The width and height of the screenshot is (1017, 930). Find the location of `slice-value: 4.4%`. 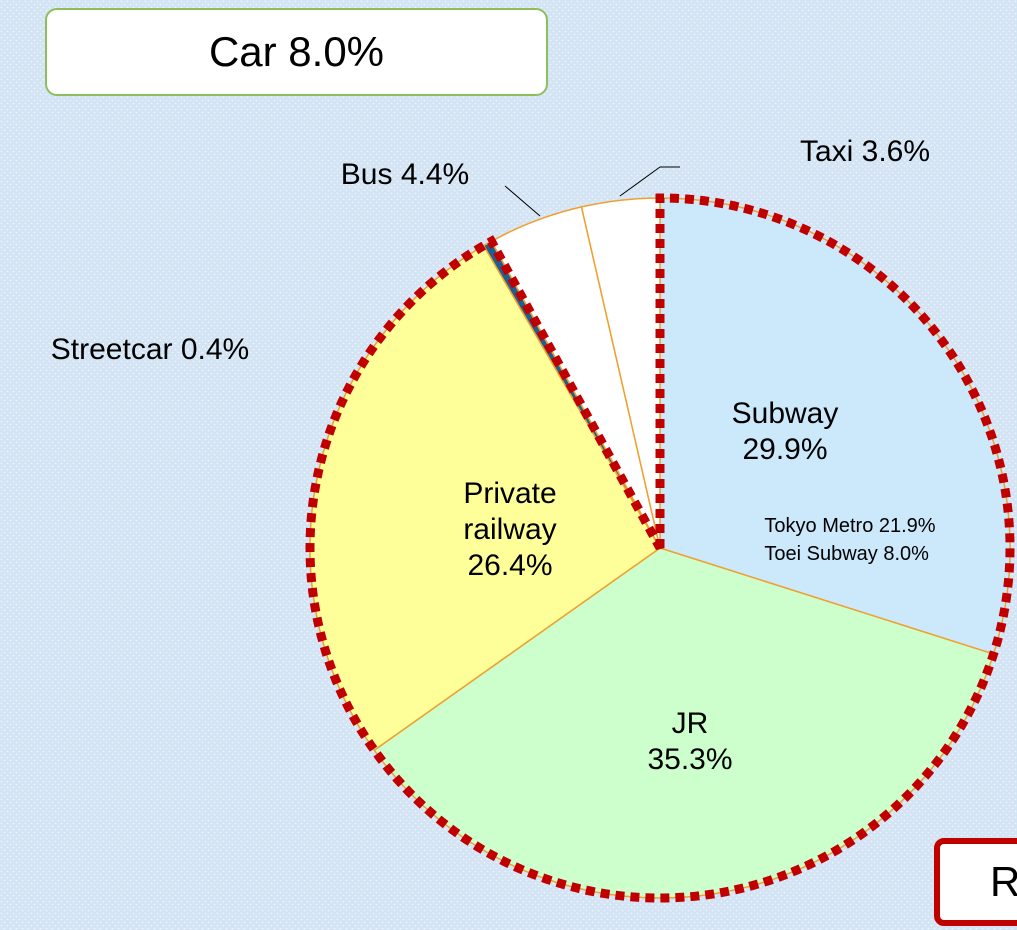

slice-value: 4.4% is located at coordinates (435, 174).